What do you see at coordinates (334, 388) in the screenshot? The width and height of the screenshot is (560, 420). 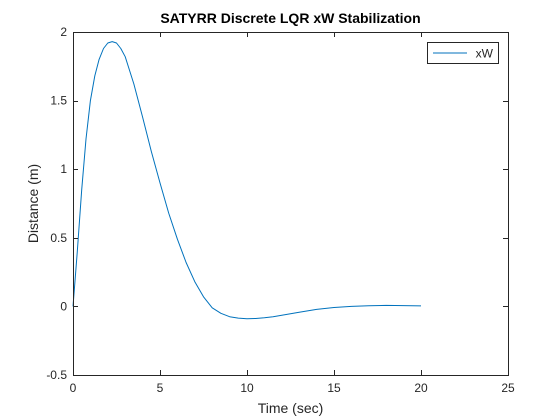 I see `x-tick-label: 15` at bounding box center [334, 388].